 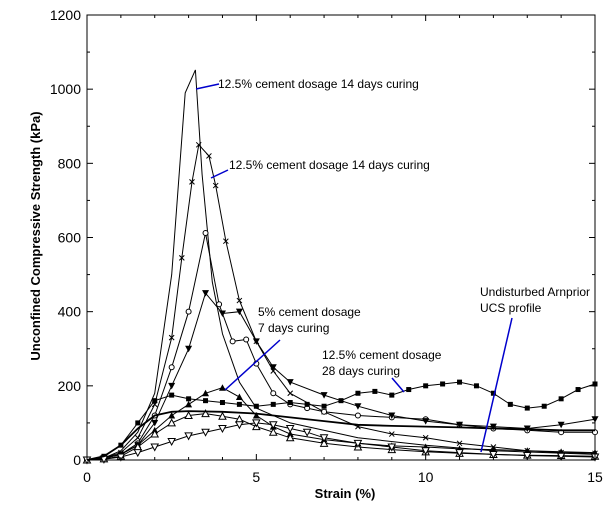 I want to click on annotation-label-5: 12.5% cement dosage, so click(x=382, y=355).